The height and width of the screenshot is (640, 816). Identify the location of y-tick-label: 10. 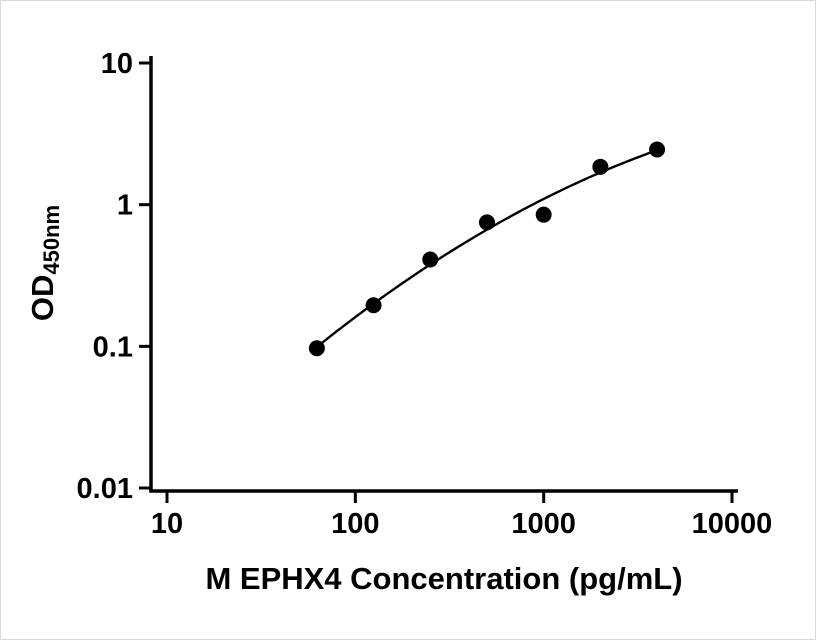
(117, 64).